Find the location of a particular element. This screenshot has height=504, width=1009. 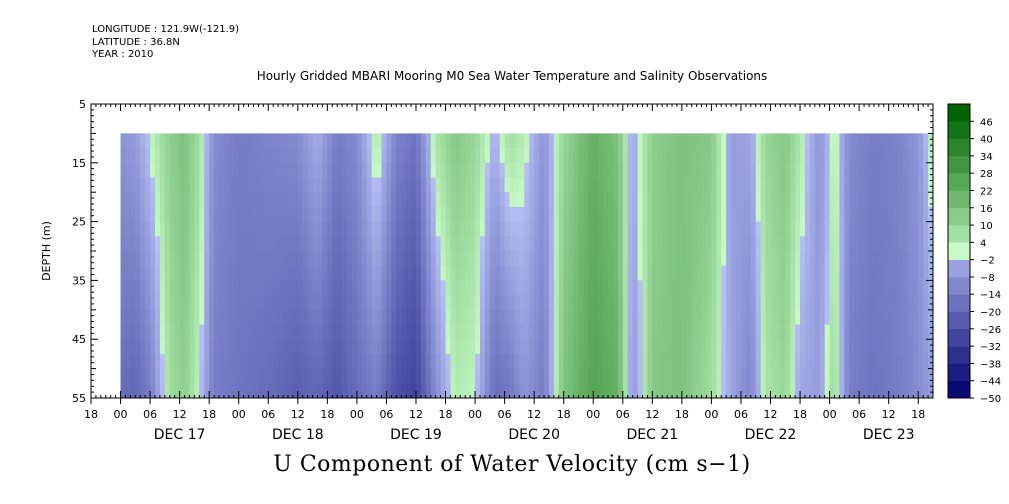

latitude-label: LATITUDE : 36.8N is located at coordinates (136, 42).